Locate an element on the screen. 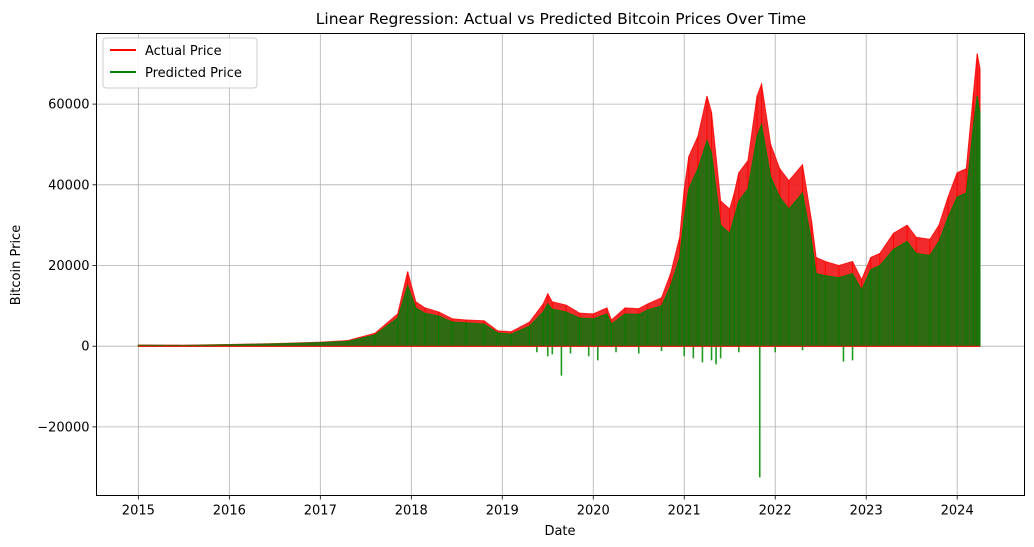 The image size is (1034, 547). x-tick-label: 2017 is located at coordinates (320, 511).